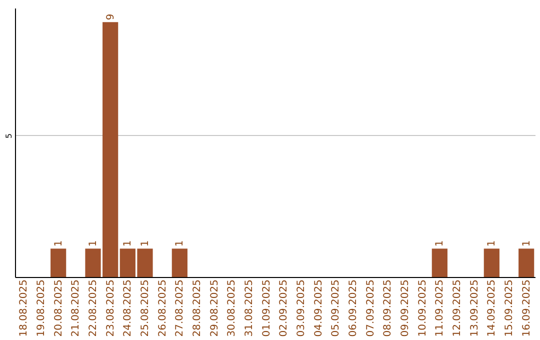 Image resolution: width=540 pixels, height=340 pixels. I want to click on x-tick-label: 06.09.2025, so click(353, 308).